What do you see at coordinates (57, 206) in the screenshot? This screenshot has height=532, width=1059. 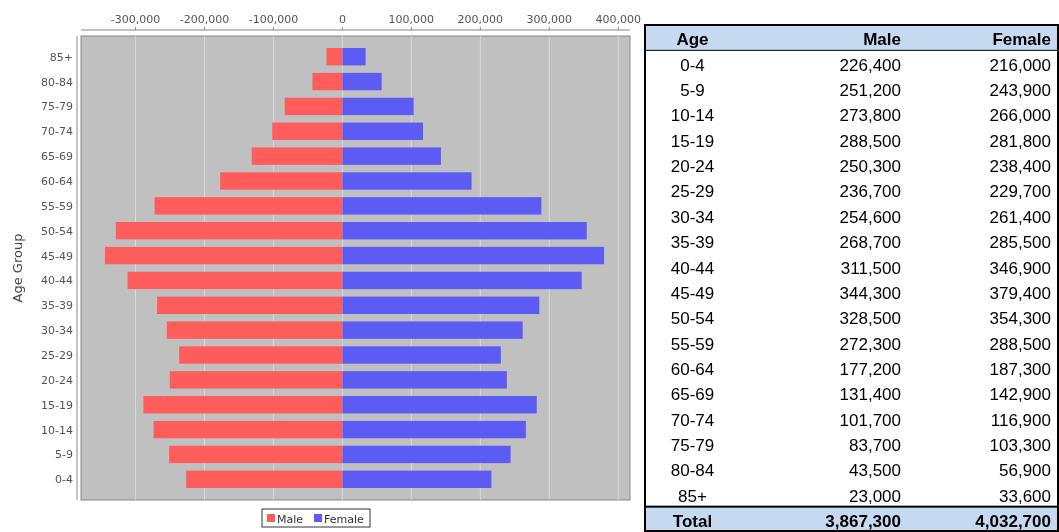 I see `y-tick-label: 55-59` at bounding box center [57, 206].